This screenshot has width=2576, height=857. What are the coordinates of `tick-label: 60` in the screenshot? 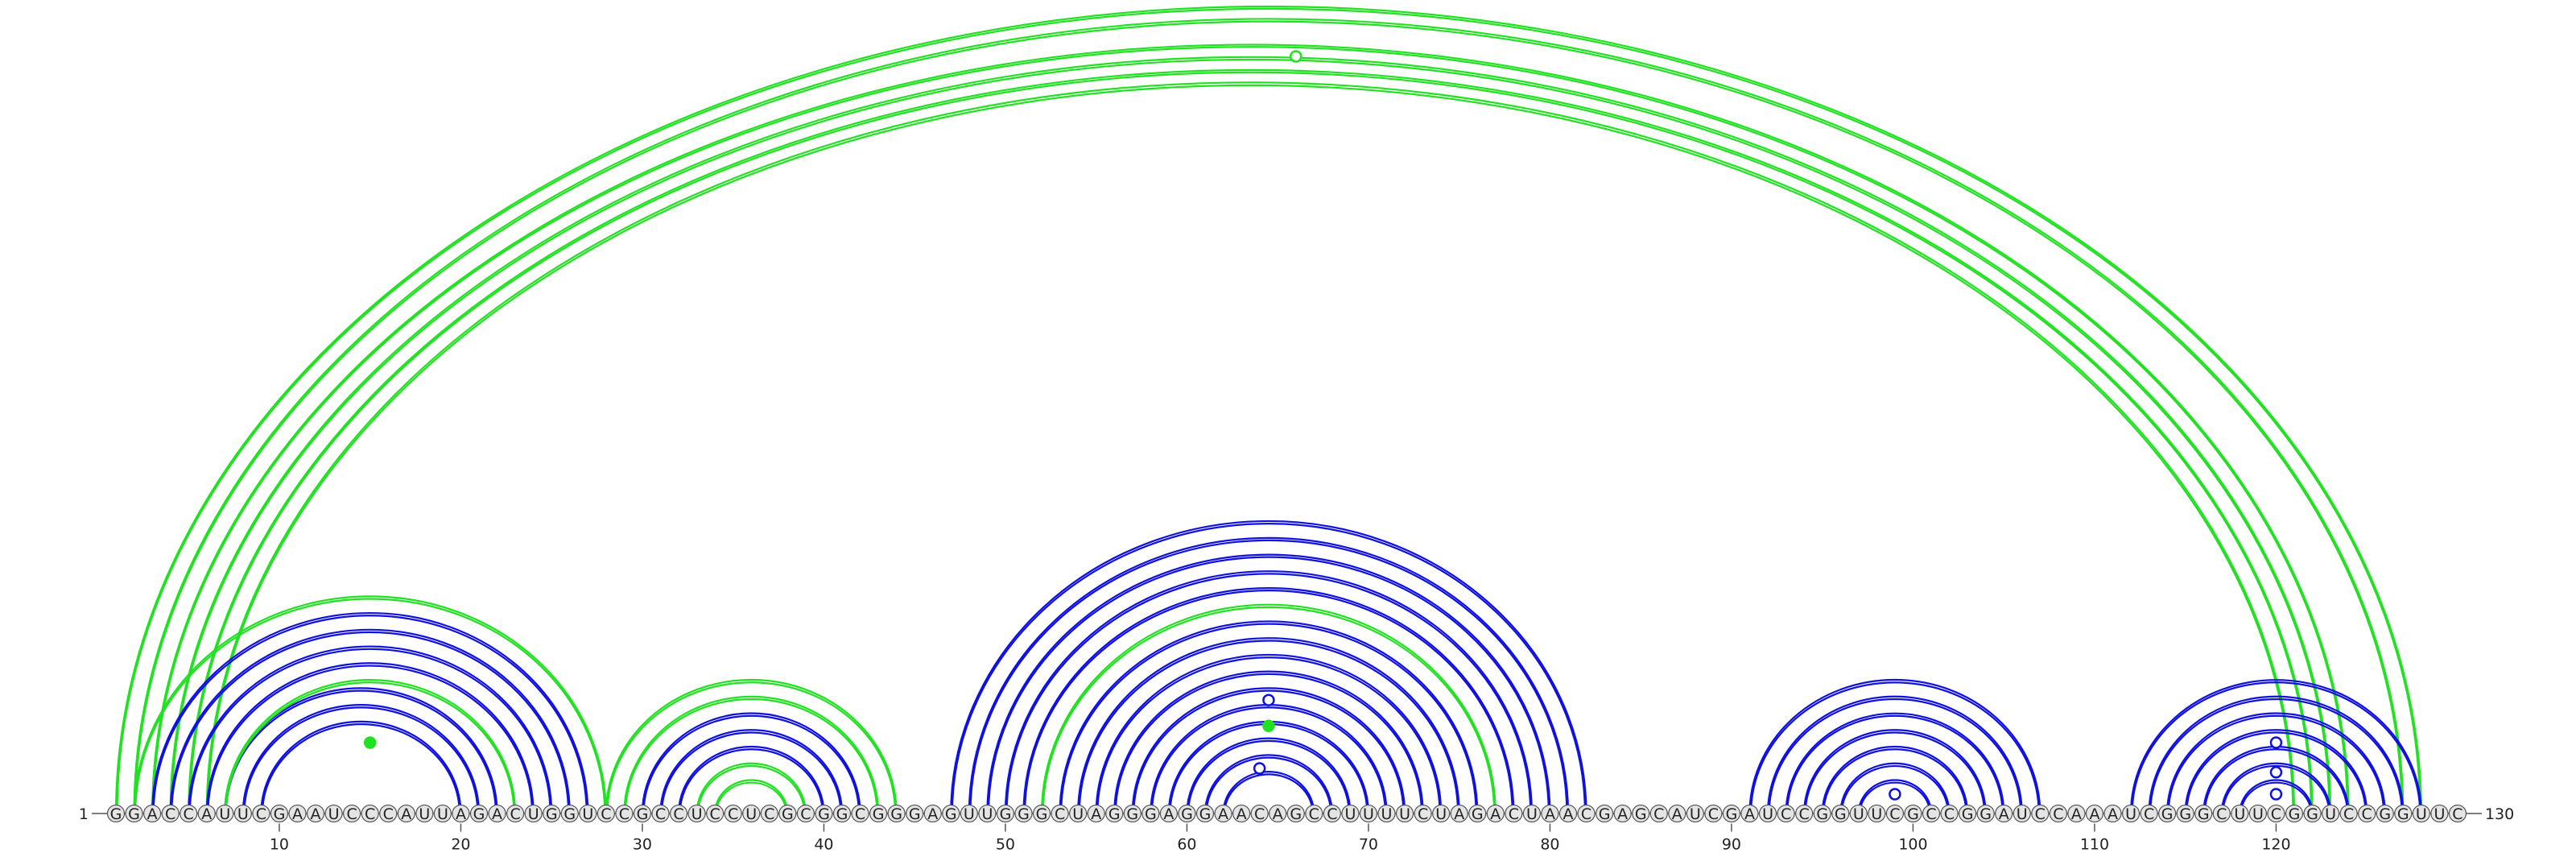 It's located at (1186, 845).